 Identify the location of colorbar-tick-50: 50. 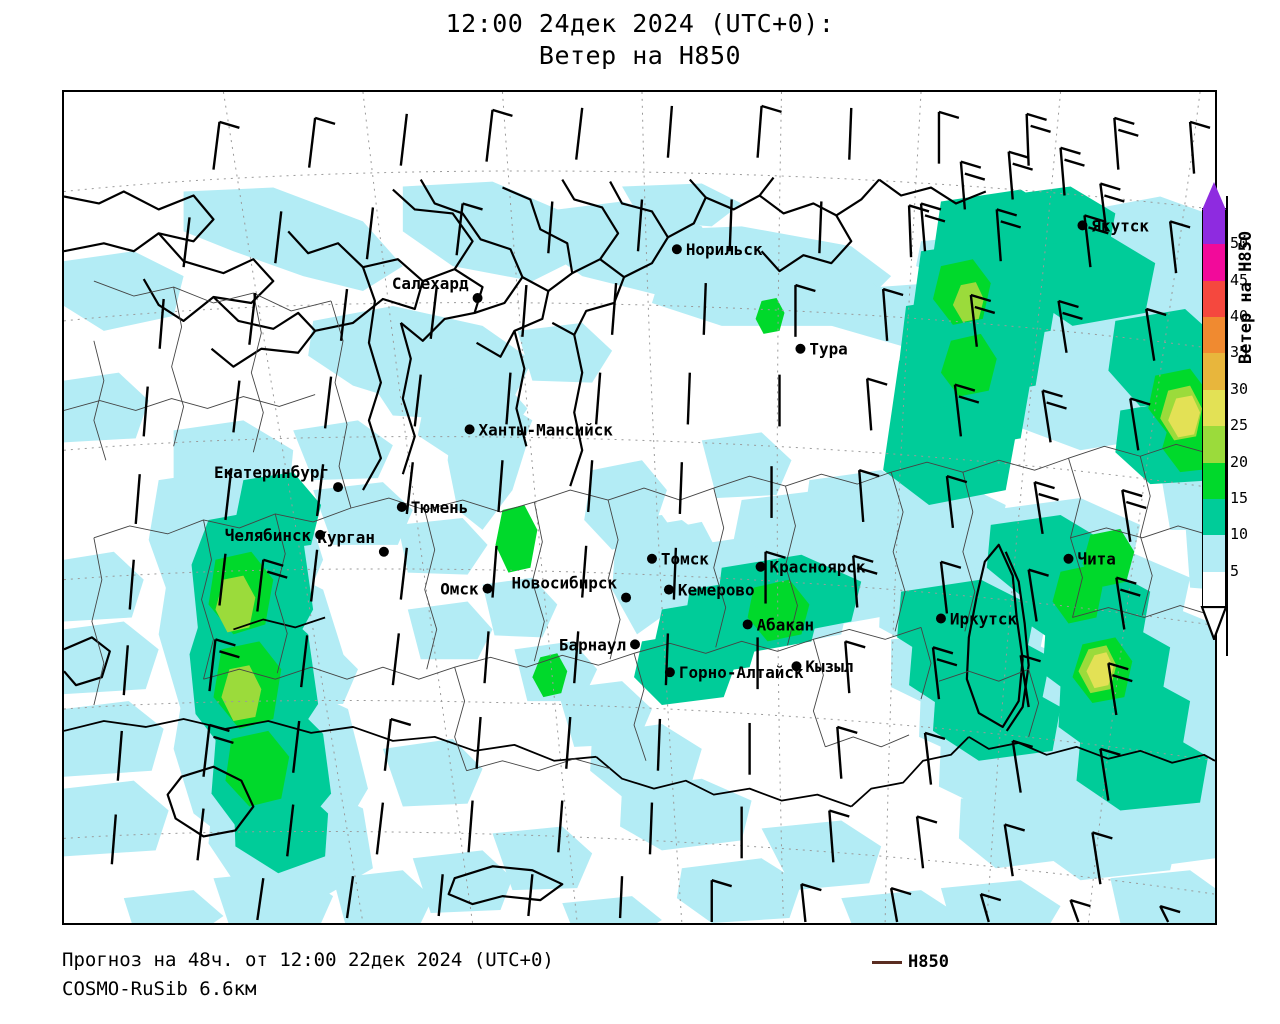
(1239, 243).